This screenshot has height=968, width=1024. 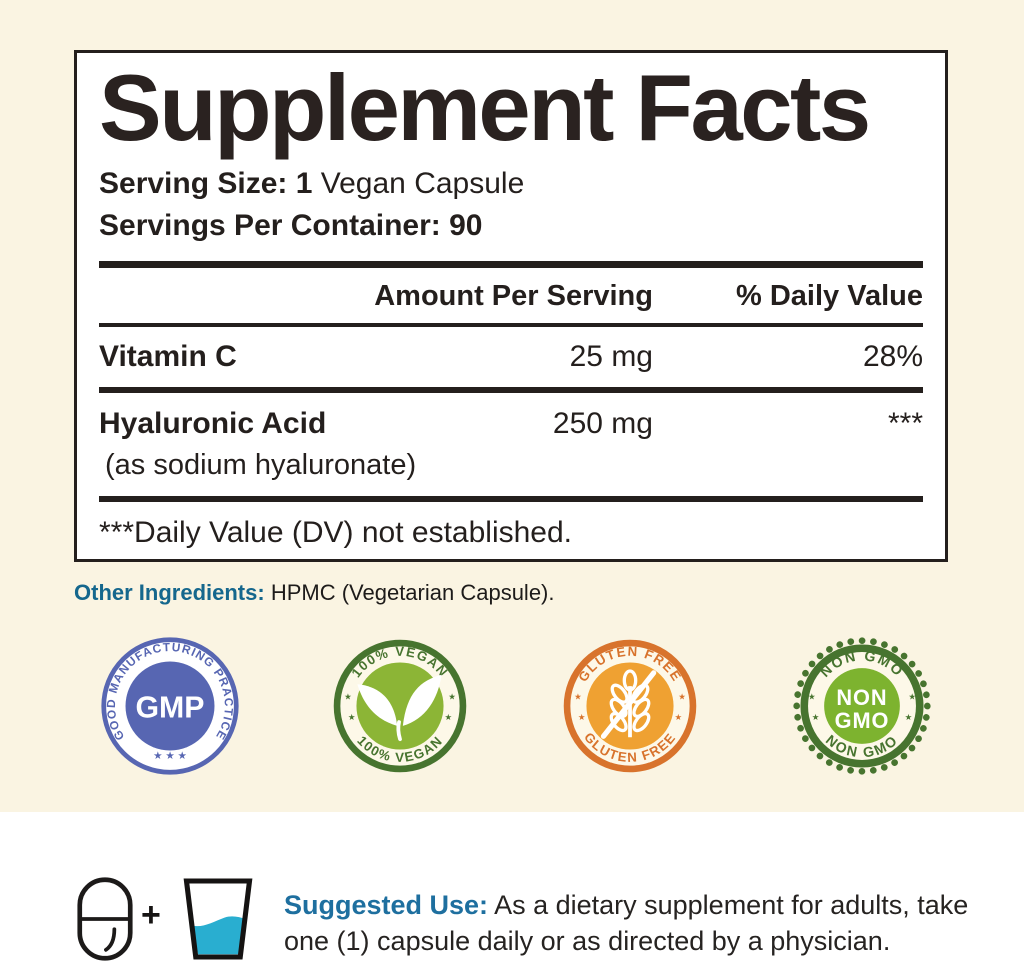 I want to click on serving-size-line: Serving Size: 1 Vegan Capsule, so click(x=511, y=184).